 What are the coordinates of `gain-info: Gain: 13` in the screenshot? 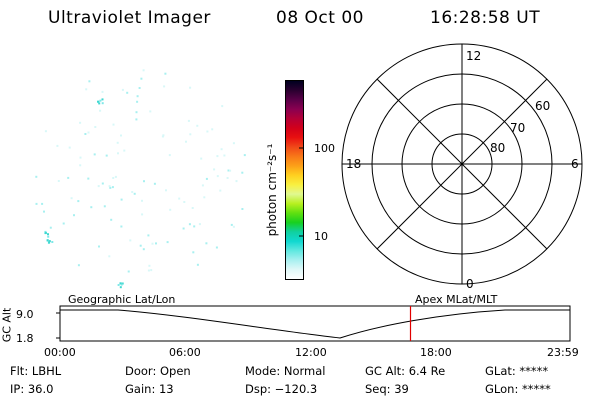 It's located at (149, 389).